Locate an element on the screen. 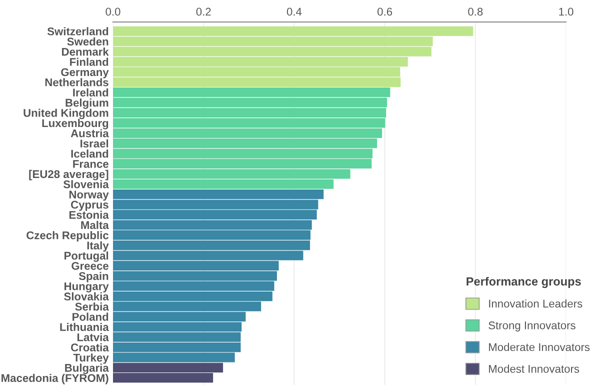  y-tick-label: Croatia is located at coordinates (90, 347).